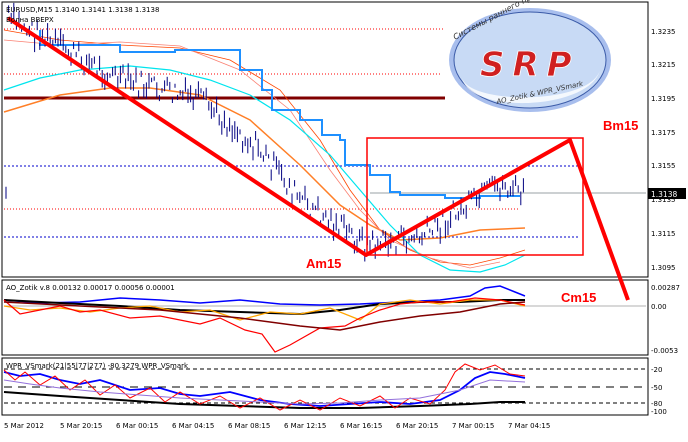 The height and width of the screenshot is (442, 688). Describe the element at coordinates (665, 288) in the screenshot. I see `ao-label-top: 0.00287` at that location.